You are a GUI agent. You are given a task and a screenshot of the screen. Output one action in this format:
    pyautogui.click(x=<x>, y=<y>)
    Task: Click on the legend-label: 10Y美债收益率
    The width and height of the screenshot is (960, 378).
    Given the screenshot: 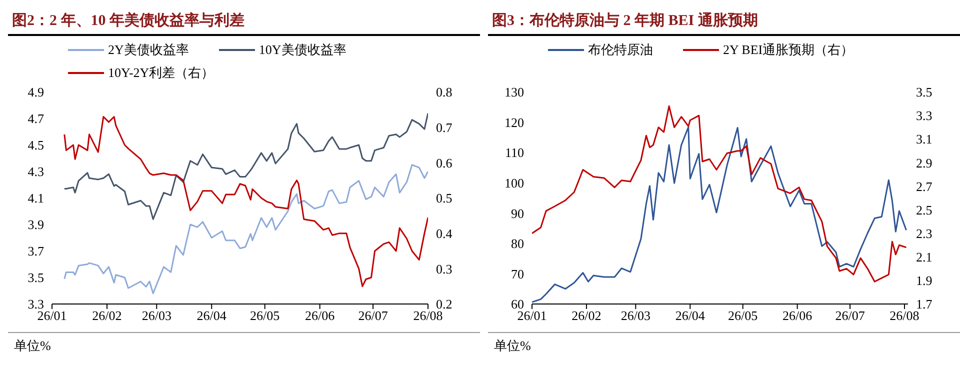 What is the action you would take?
    pyautogui.click(x=302, y=50)
    